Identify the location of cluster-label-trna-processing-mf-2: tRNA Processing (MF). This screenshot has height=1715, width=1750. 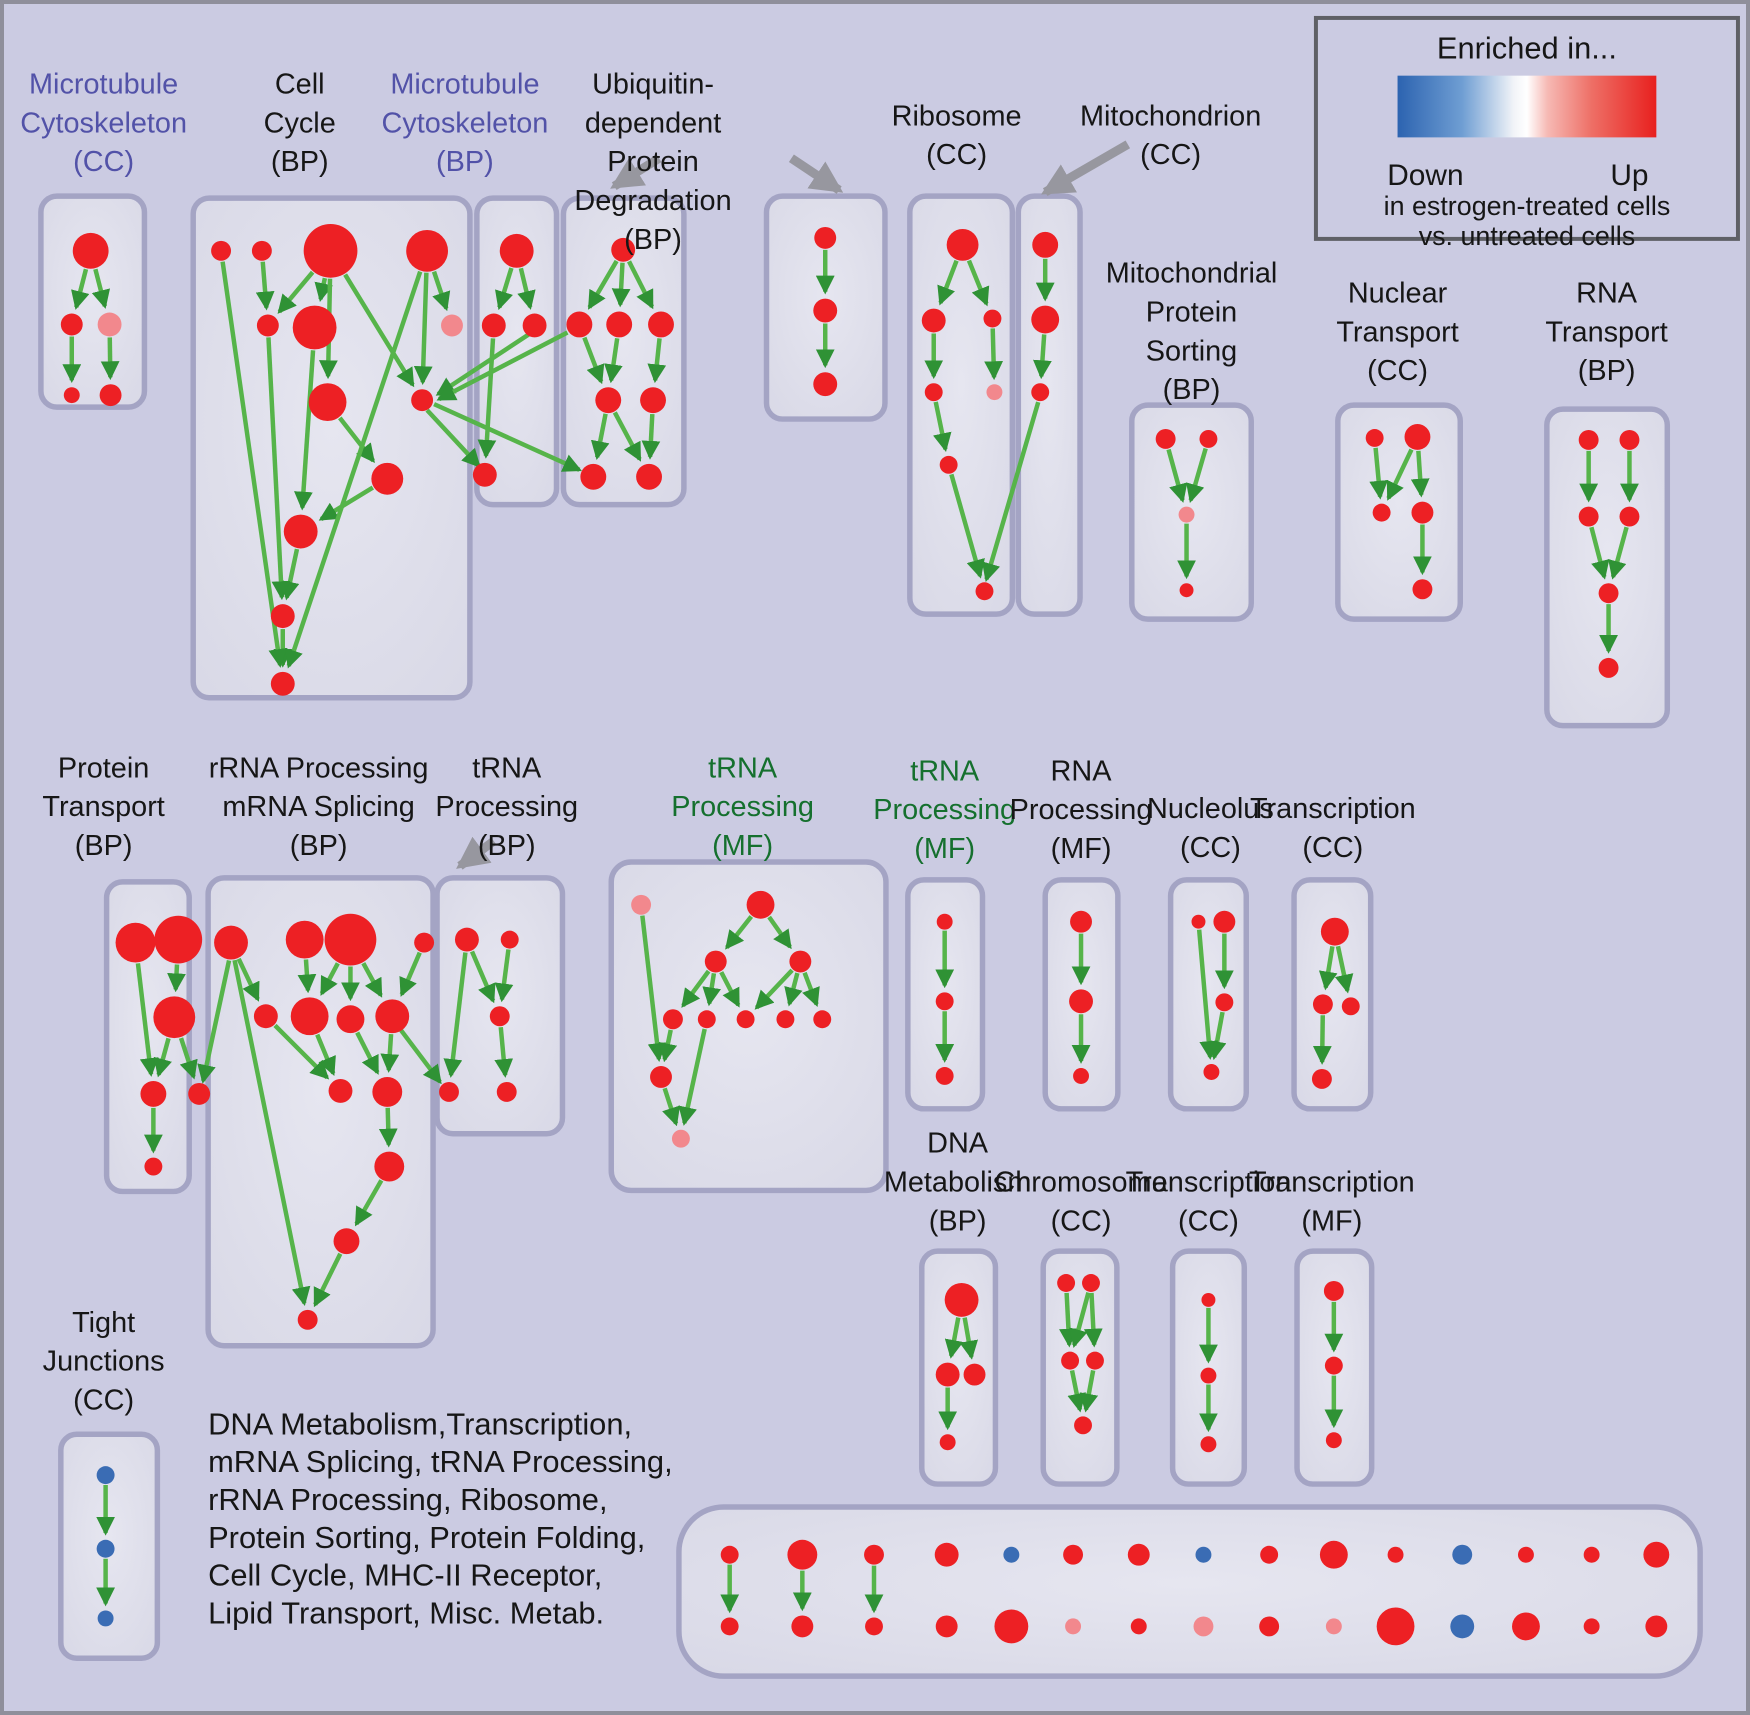
(944, 810).